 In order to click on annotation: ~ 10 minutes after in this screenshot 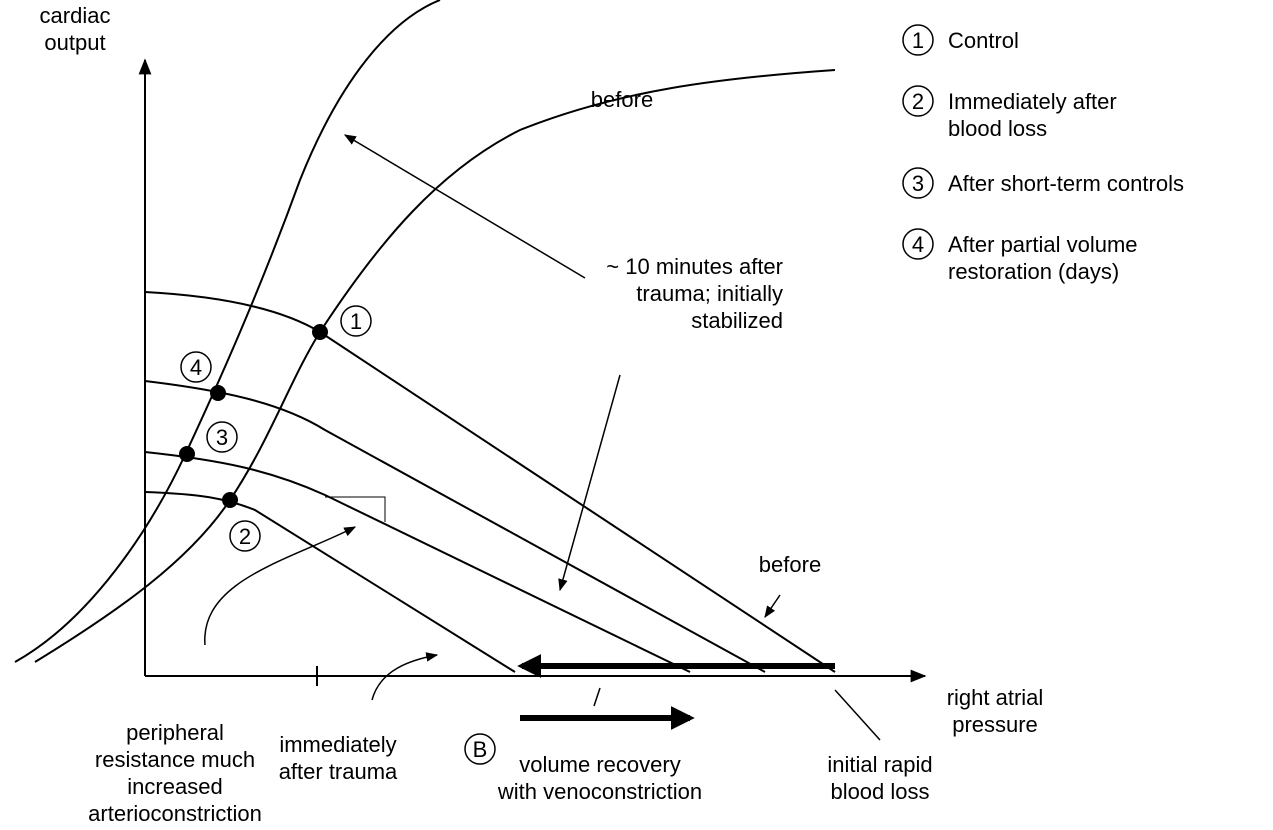, I will do `click(694, 266)`.